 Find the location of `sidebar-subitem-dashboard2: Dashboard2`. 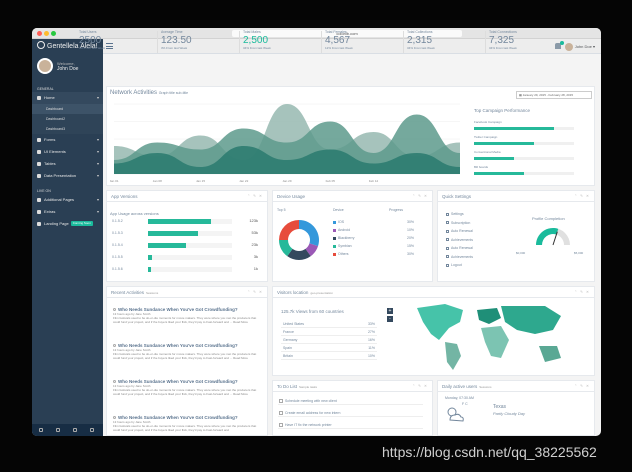

sidebar-subitem-dashboard2: Dashboard2 is located at coordinates (67, 119).